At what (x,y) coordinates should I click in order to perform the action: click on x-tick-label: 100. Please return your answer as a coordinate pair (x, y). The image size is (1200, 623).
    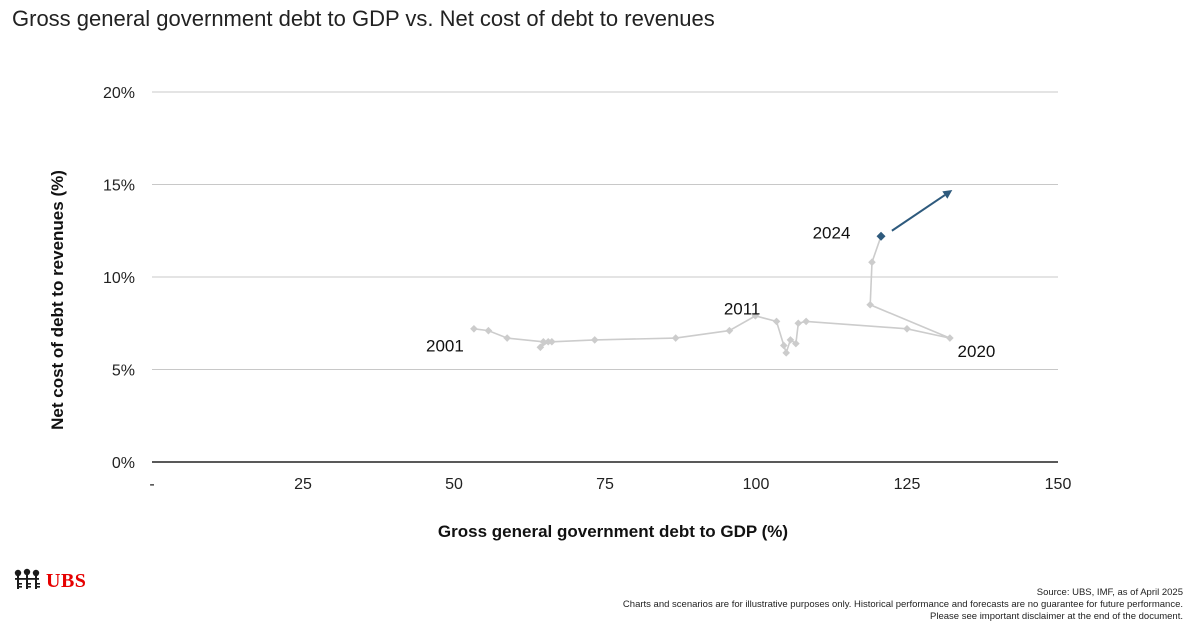
    Looking at the image, I should click on (756, 484).